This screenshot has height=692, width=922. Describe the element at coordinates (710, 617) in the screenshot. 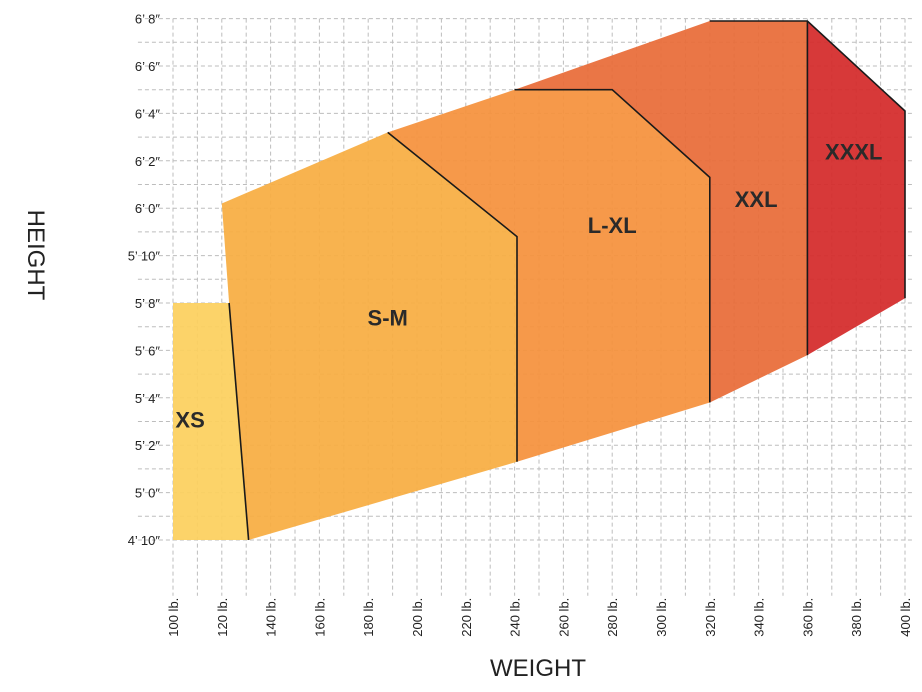

I see `x-tick-label: 320 lb.` at that location.